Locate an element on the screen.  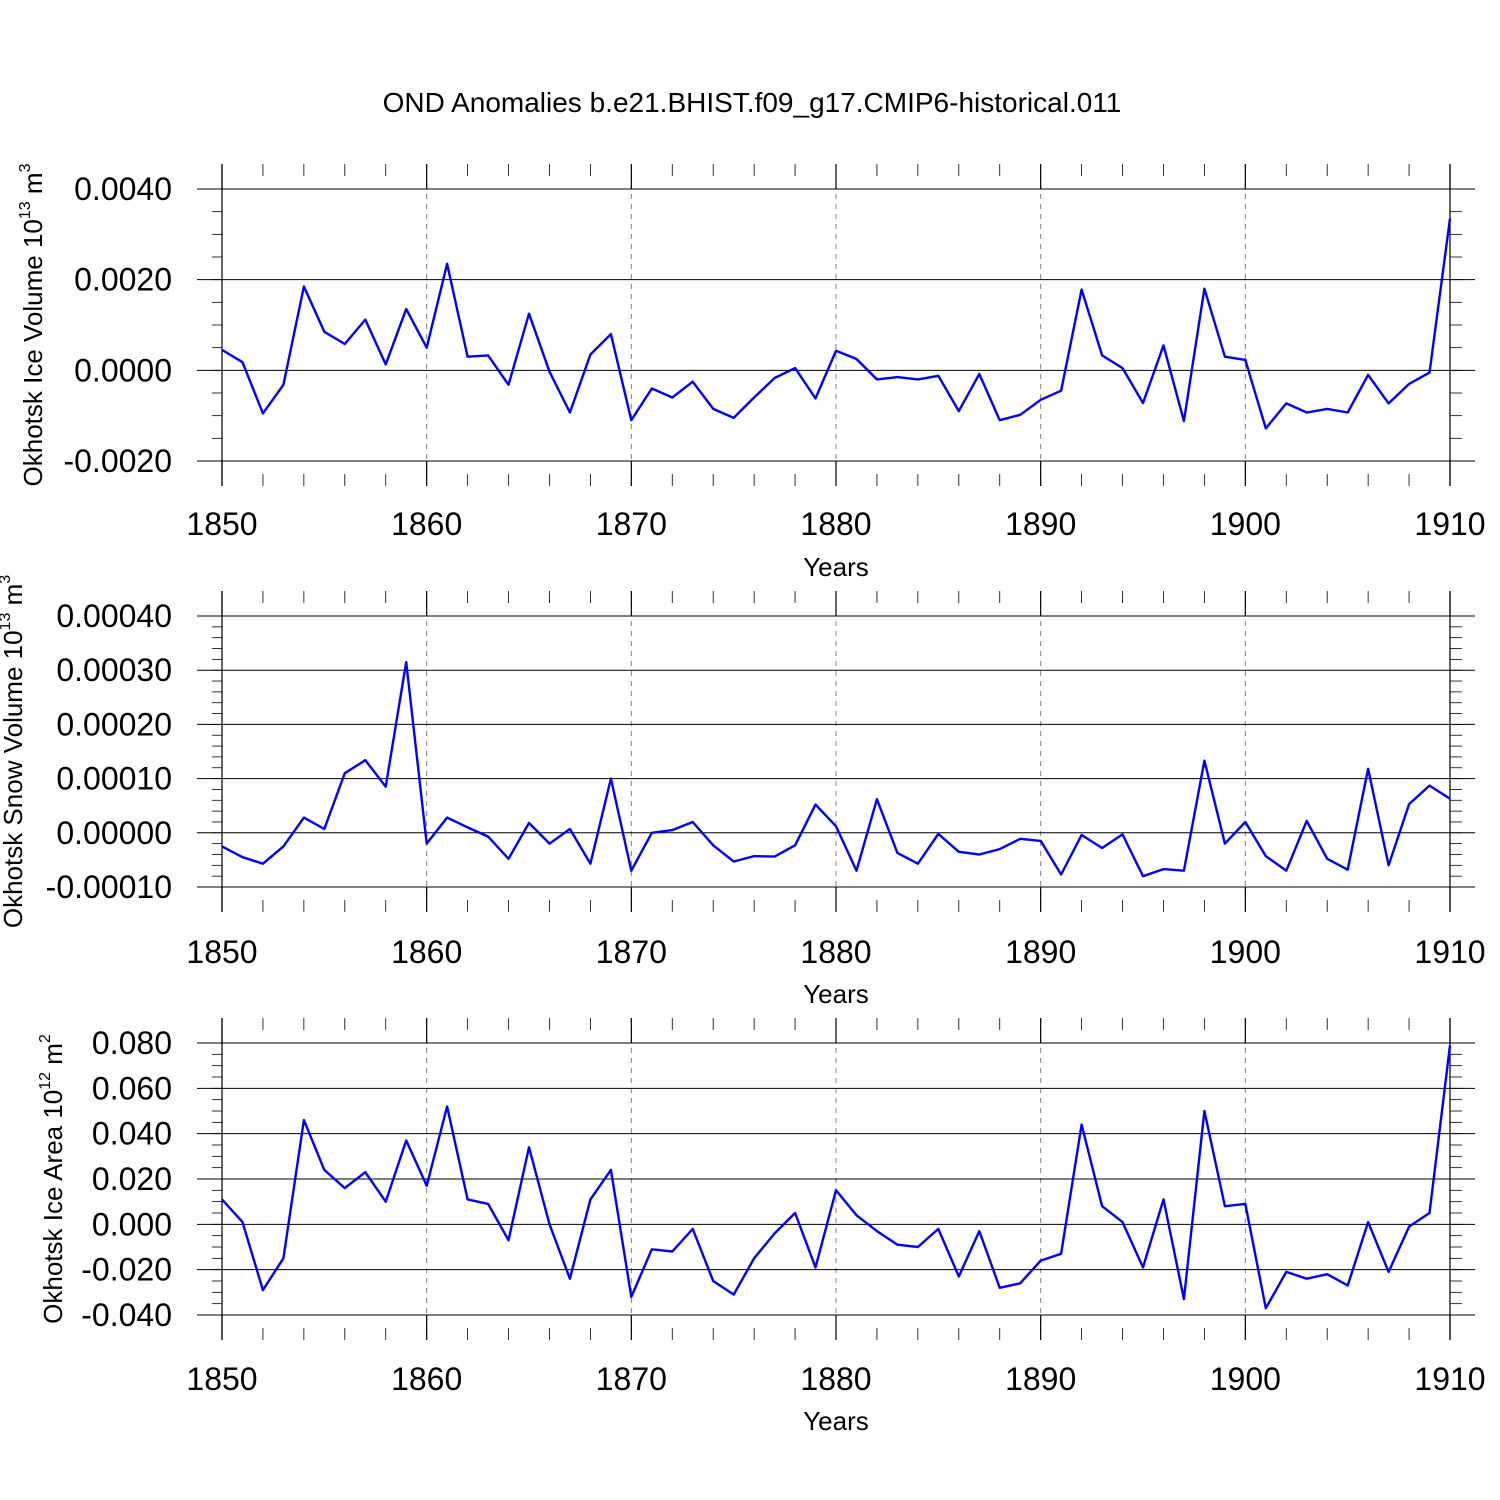
y-axis-label: Okhotsk Snow Volume 1013 m3 is located at coordinates (14, 751).